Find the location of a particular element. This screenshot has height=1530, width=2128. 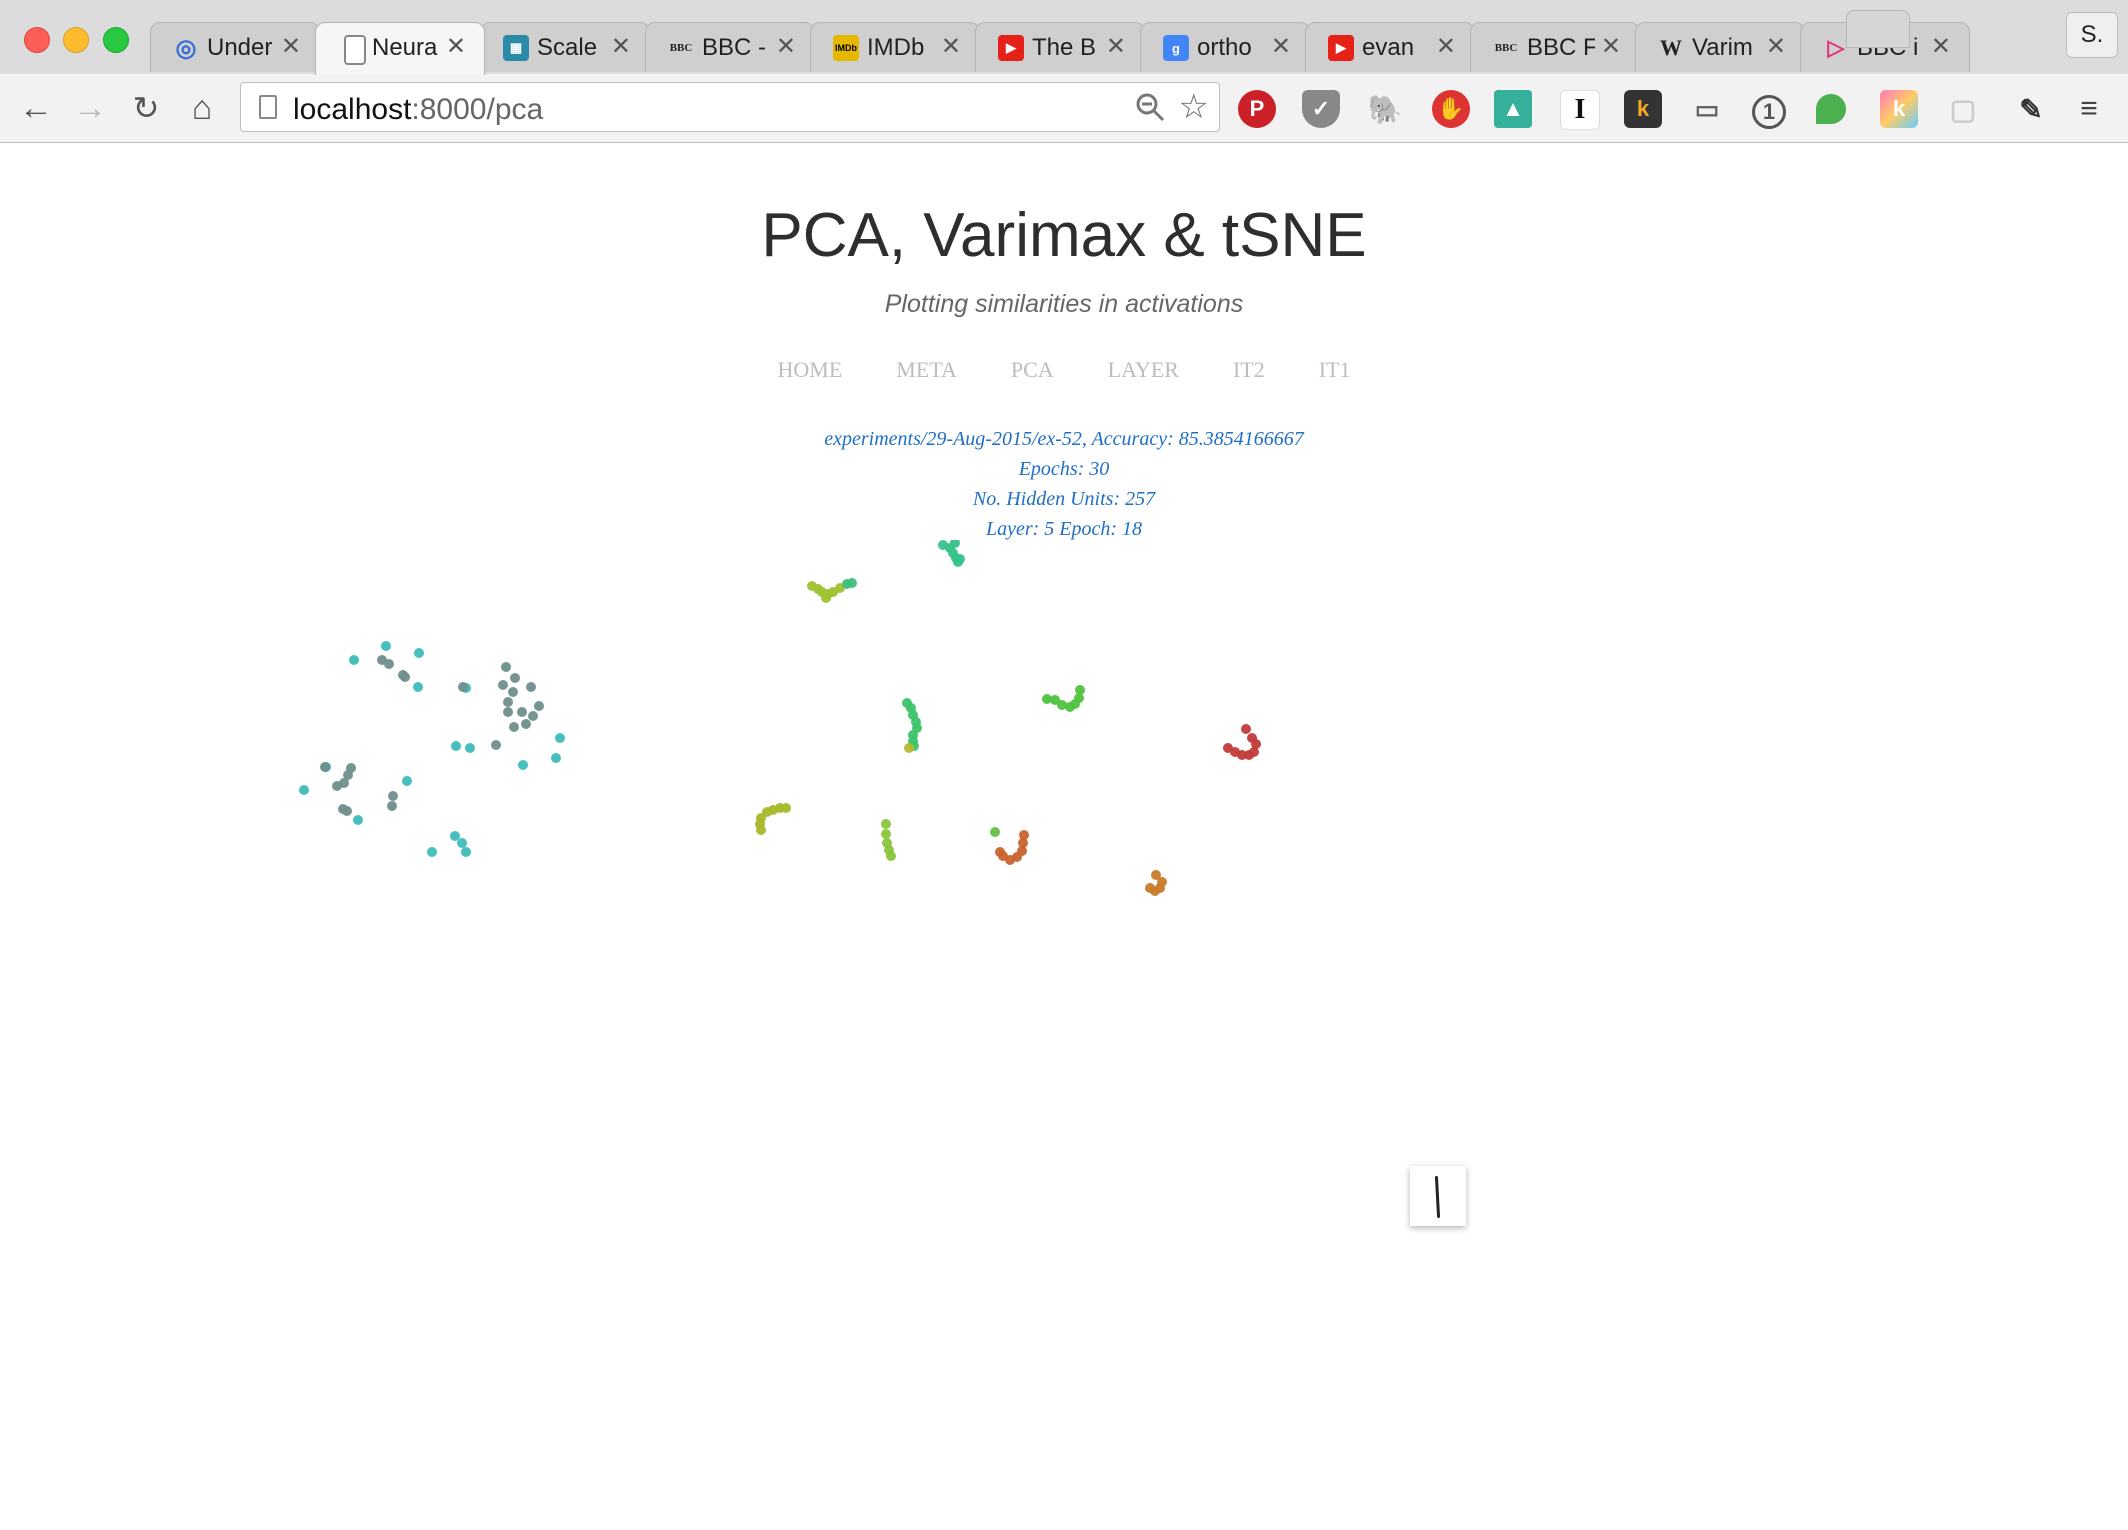

window-maximize-button is located at coordinates (116, 40).